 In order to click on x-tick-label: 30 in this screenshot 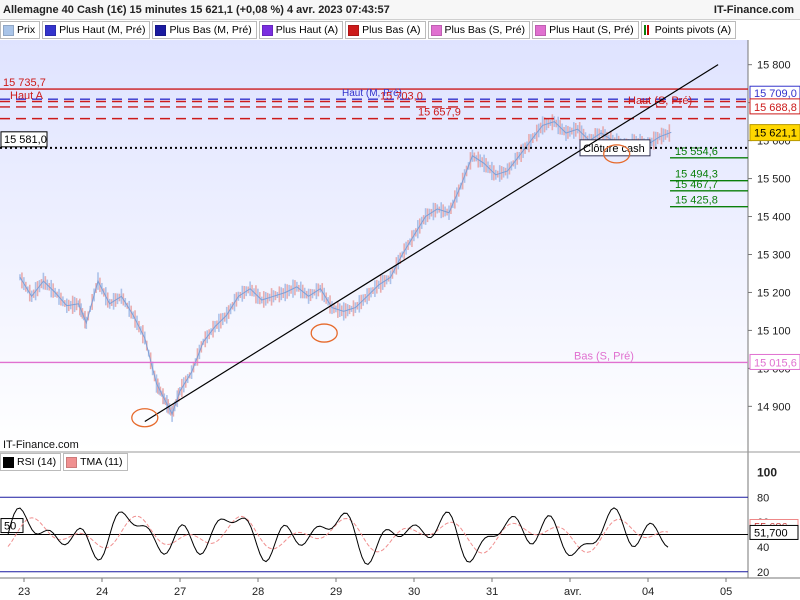, I will do `click(414, 592)`.